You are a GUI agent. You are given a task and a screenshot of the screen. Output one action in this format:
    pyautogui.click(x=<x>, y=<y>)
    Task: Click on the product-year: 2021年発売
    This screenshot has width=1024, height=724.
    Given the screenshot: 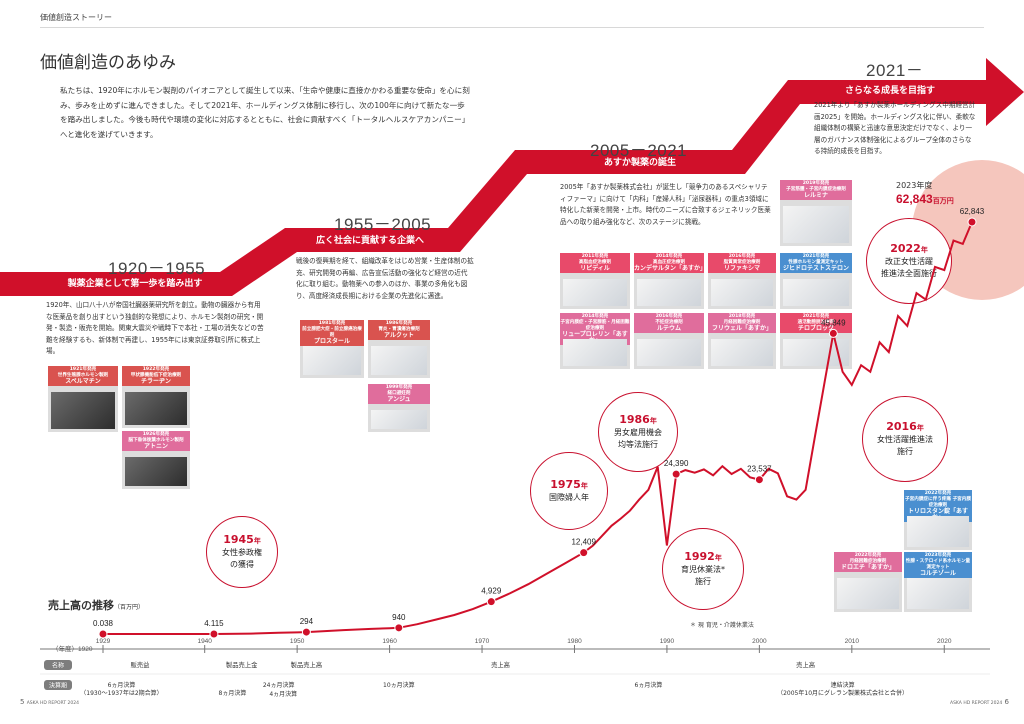 What is the action you would take?
    pyautogui.click(x=816, y=256)
    